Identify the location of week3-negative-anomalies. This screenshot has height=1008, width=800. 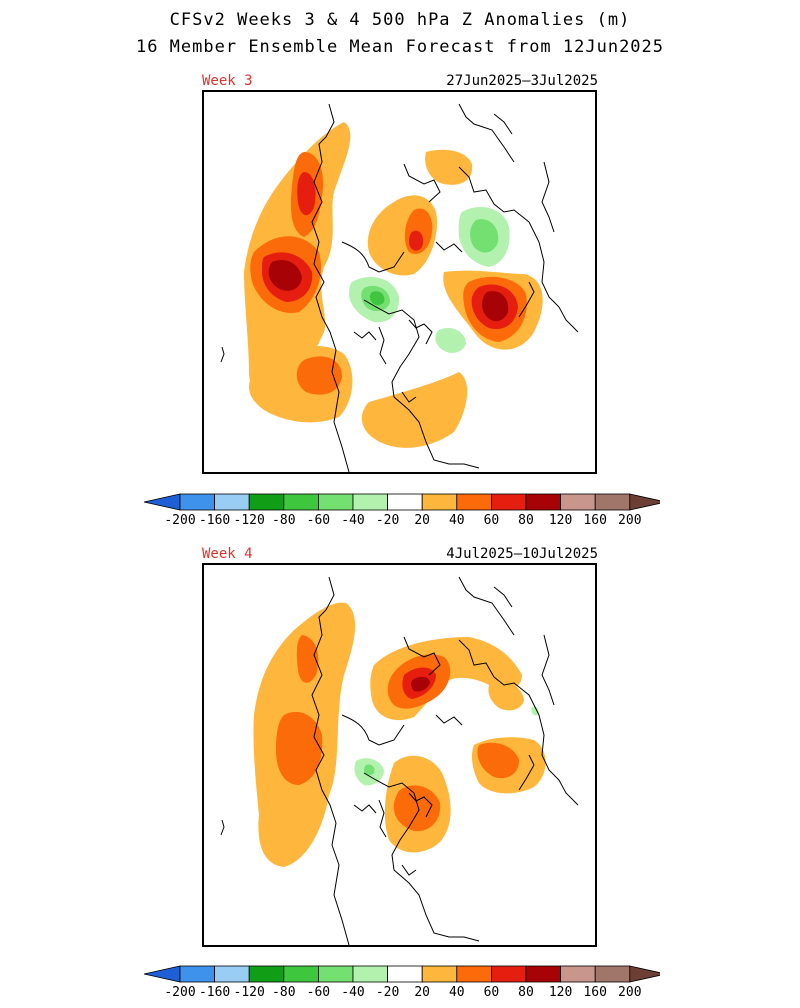
(429, 280).